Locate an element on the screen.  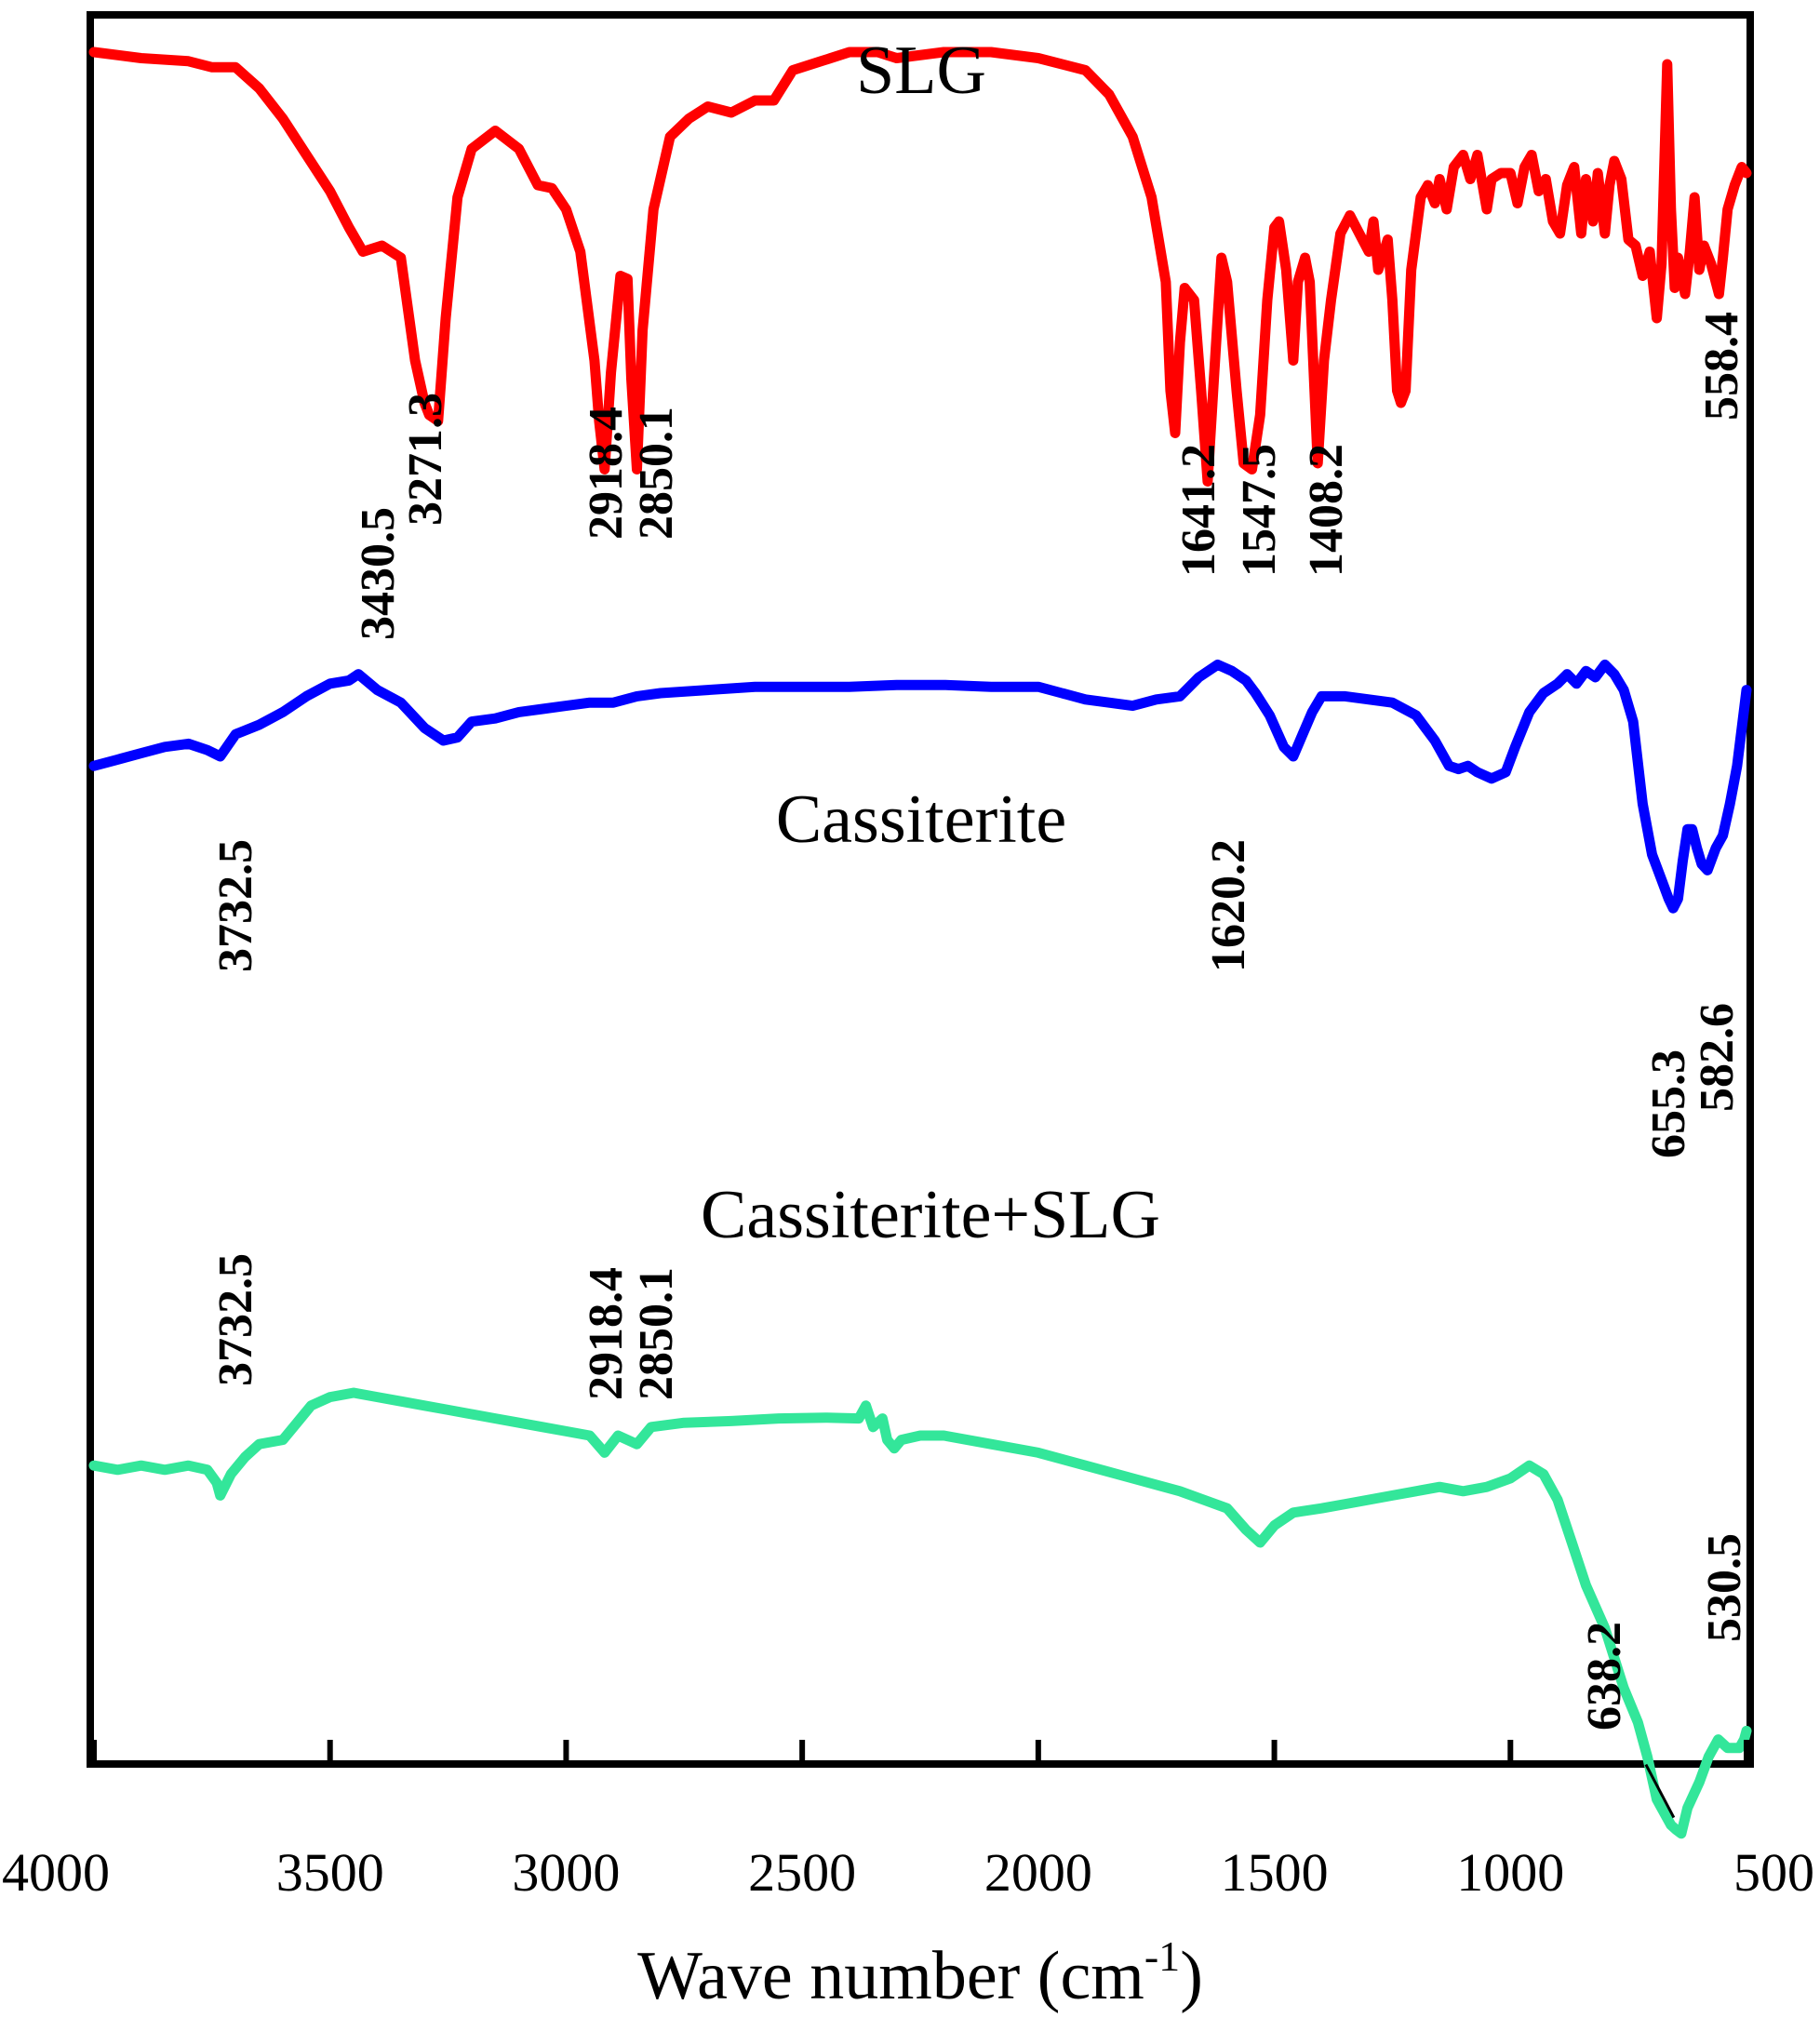
peak-label-slg-2850-1: 2850.1 is located at coordinates (656, 474).